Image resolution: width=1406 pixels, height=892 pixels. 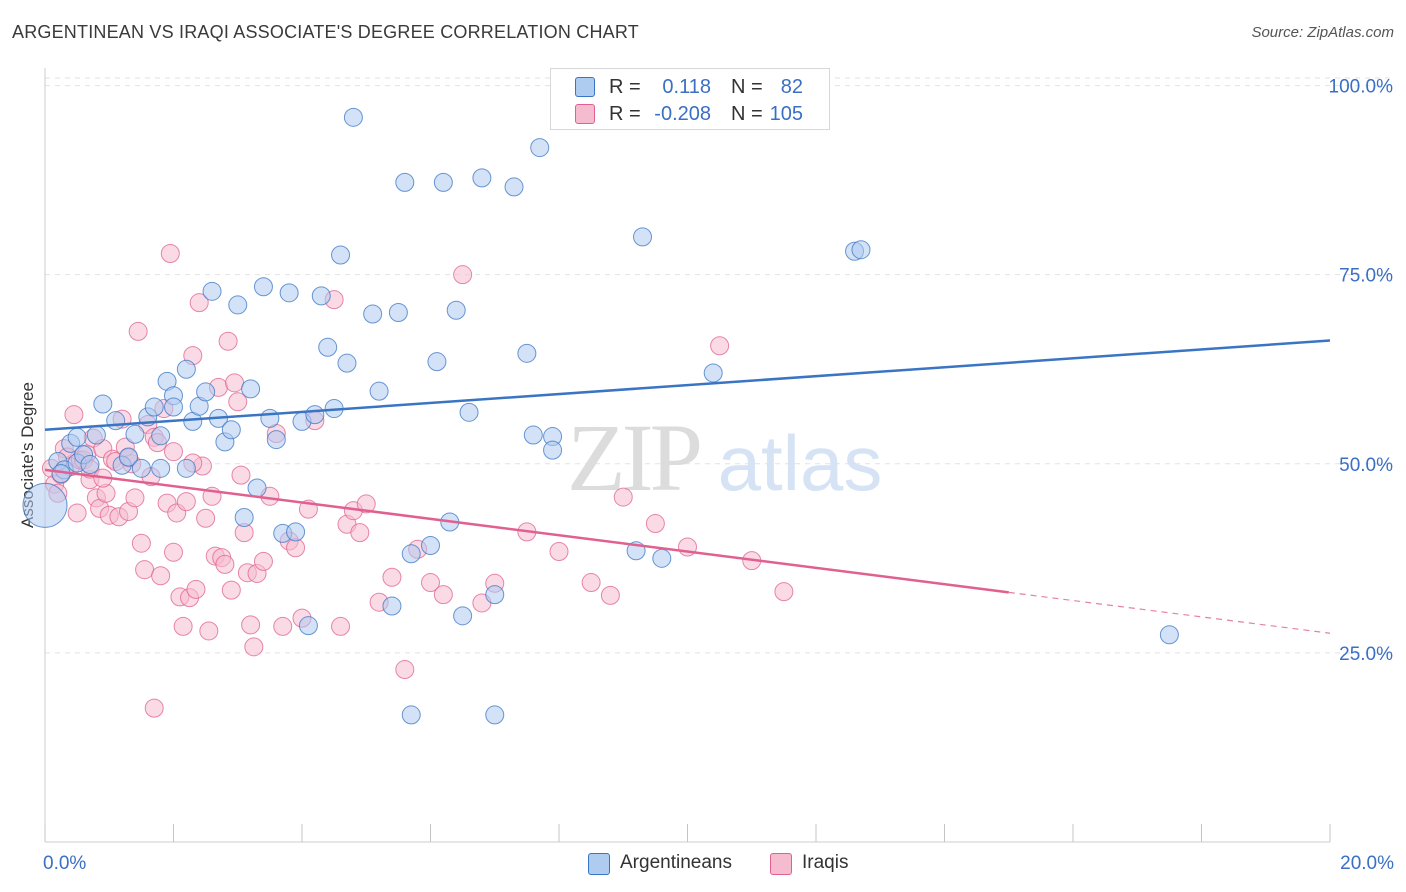 What do you see at coordinates (686, 87) in the screenshot?
I see `legend-r-value: 0.118` at bounding box center [686, 87].